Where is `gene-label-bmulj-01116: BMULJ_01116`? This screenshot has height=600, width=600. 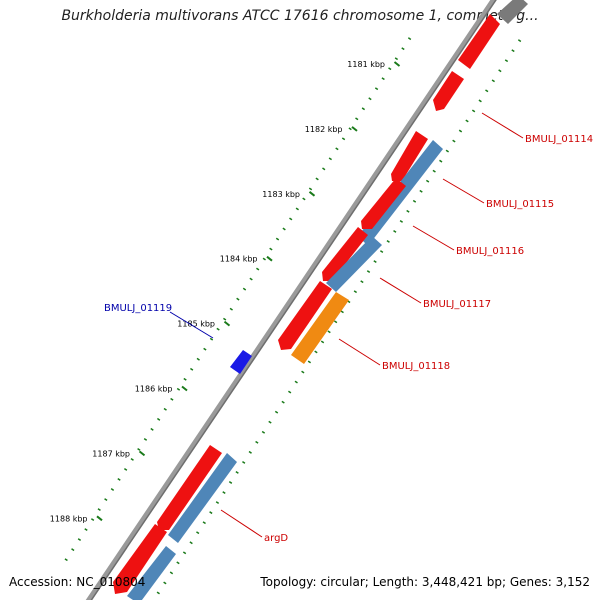 gene-label-bmulj-01116: BMULJ_01116 is located at coordinates (490, 251).